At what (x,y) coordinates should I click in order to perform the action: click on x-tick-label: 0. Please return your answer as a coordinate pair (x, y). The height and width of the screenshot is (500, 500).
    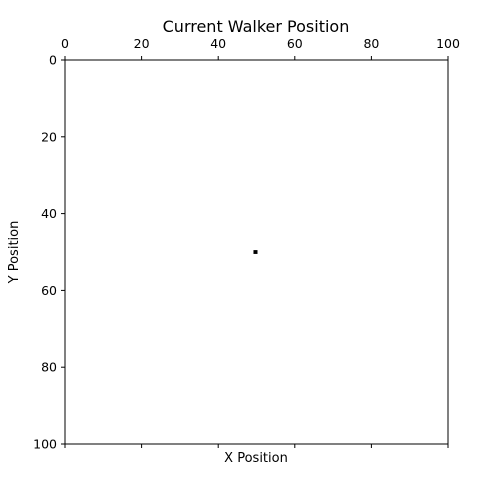
    Looking at the image, I should click on (65, 43).